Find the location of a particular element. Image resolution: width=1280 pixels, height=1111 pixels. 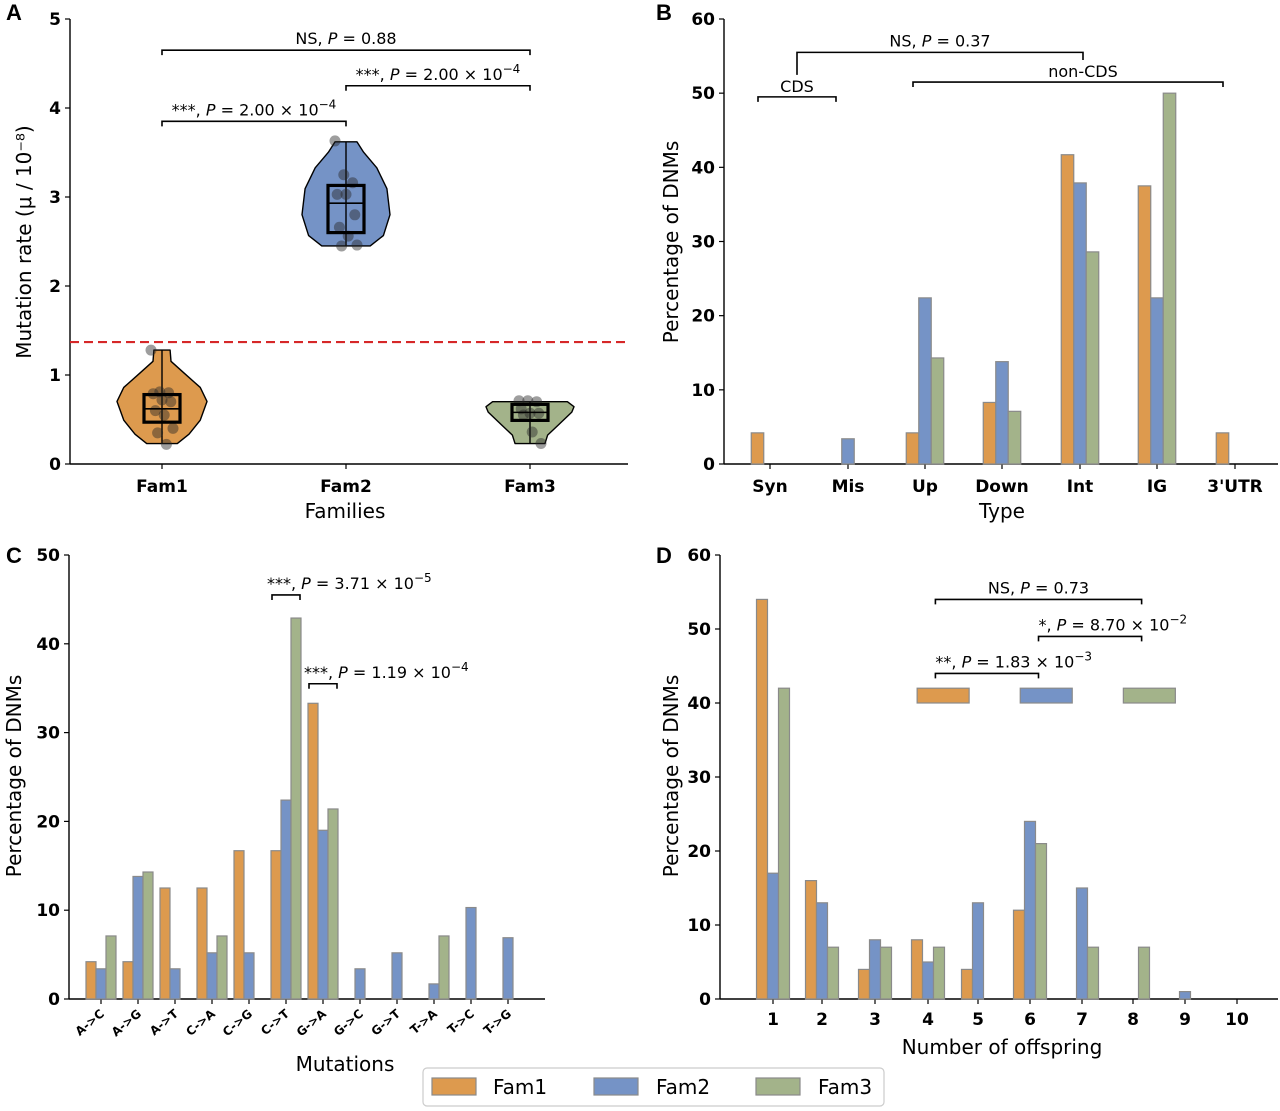

significance-label: ***, P = 3.71 × 10−5 is located at coordinates (349, 582).